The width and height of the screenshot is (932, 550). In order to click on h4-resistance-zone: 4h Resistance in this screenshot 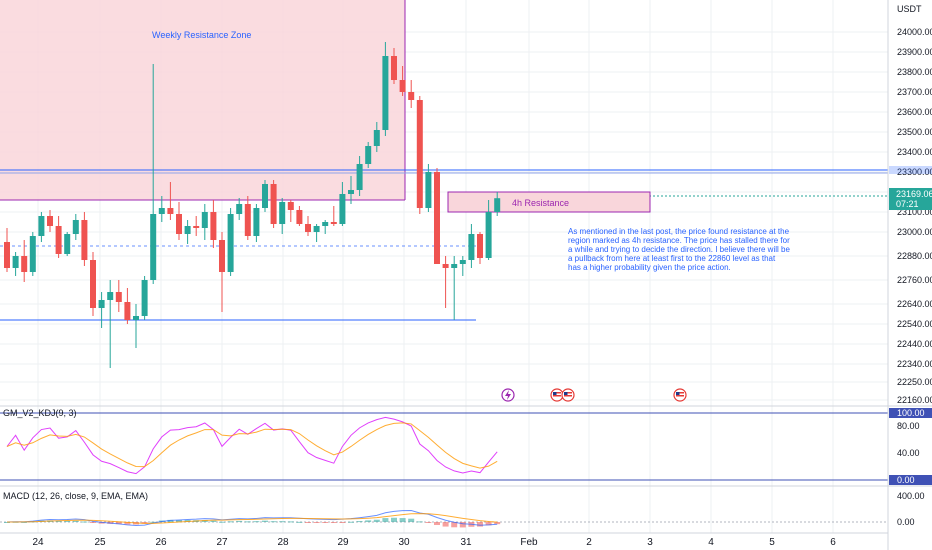, I will do `click(549, 202)`.